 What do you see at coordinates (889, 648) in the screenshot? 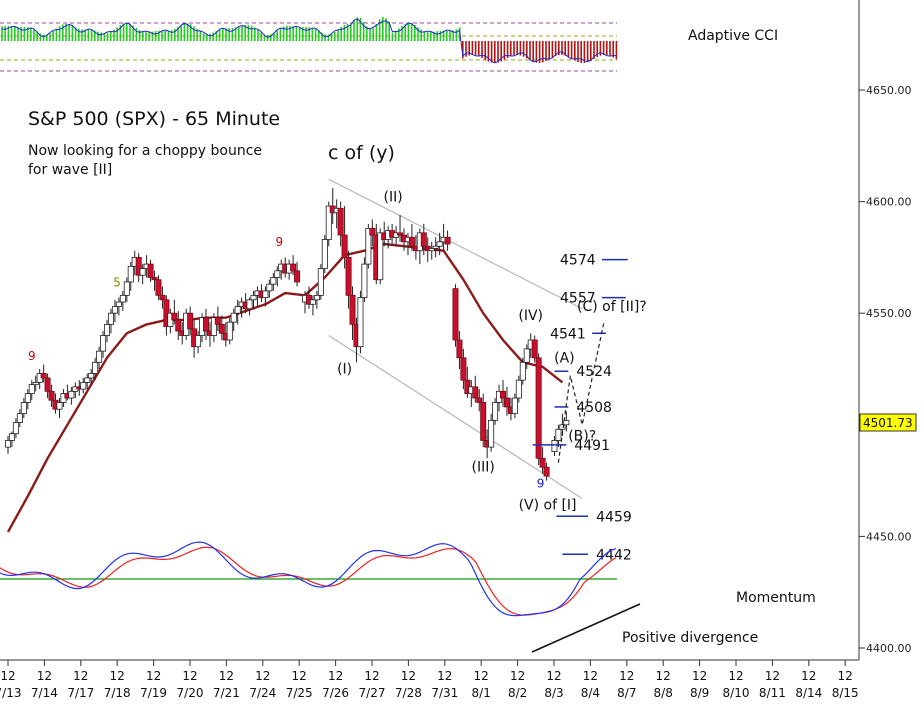
I see `price-tick-label: 4400.00` at bounding box center [889, 648].